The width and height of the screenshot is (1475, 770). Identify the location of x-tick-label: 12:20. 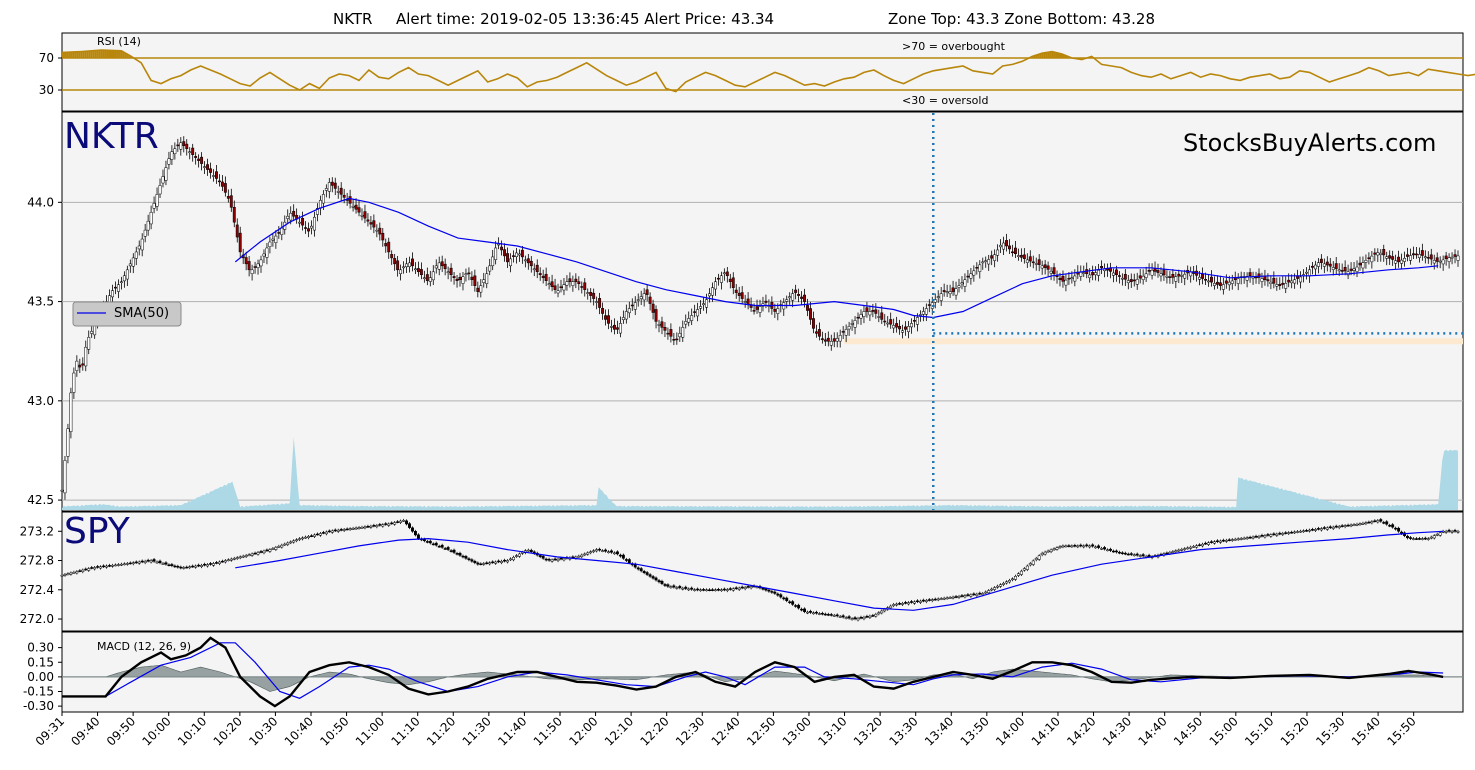
(654, 731).